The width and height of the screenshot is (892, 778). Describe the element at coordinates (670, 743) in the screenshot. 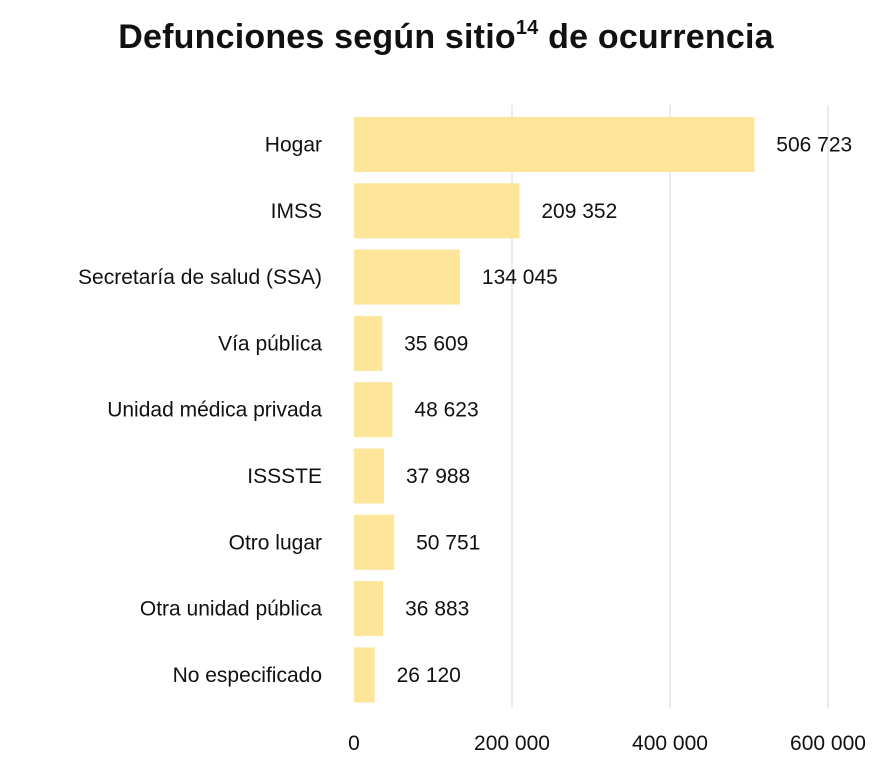

I see `x-tick-label: 400 000` at that location.